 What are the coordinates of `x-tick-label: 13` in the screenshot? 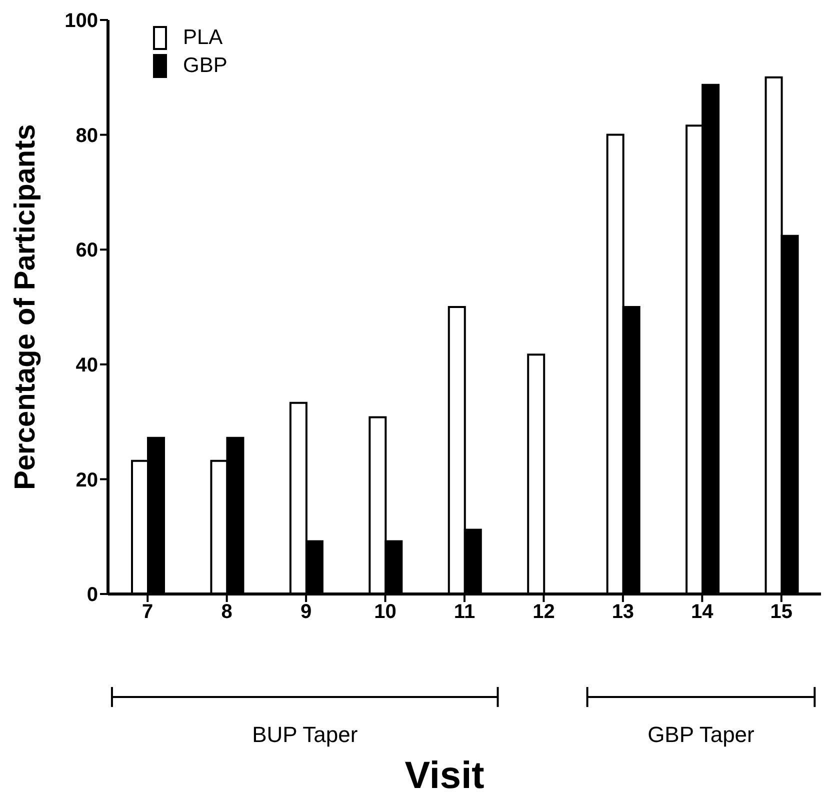 It's located at (623, 612).